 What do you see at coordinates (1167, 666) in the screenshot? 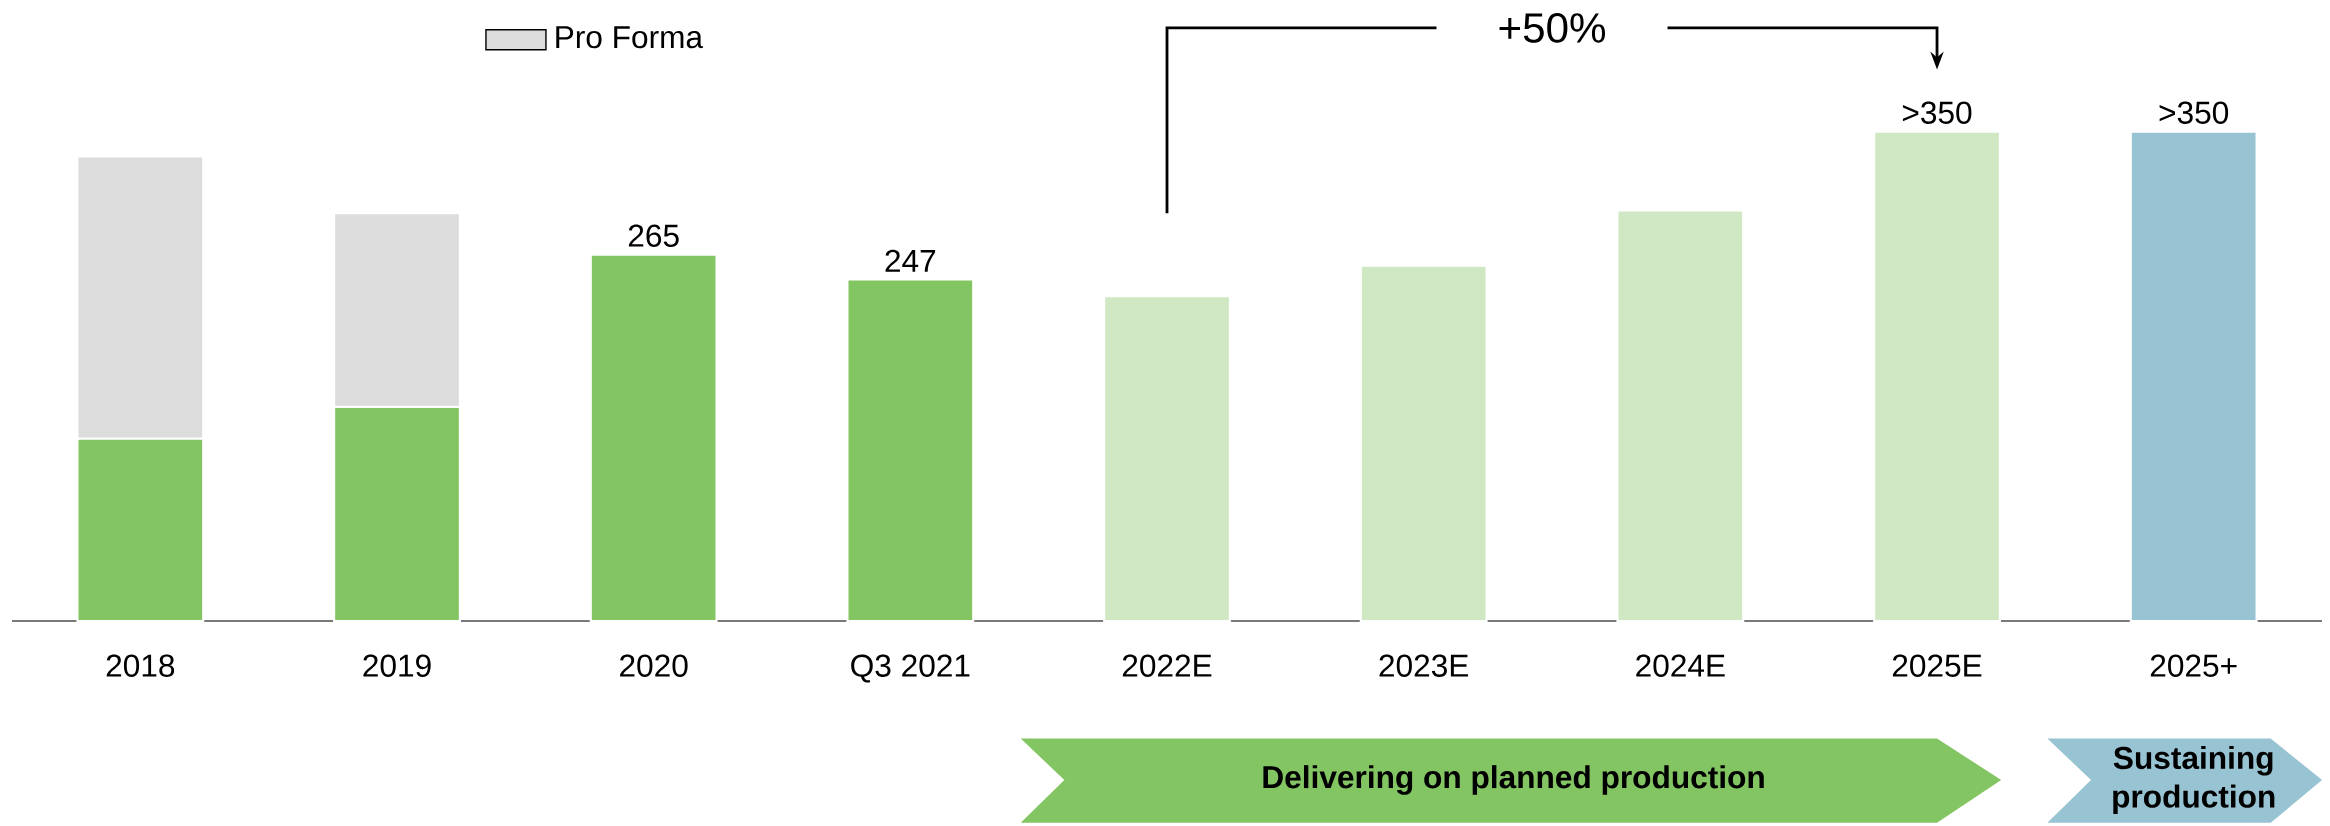
I see `x-tick-label: 2022E` at bounding box center [1167, 666].